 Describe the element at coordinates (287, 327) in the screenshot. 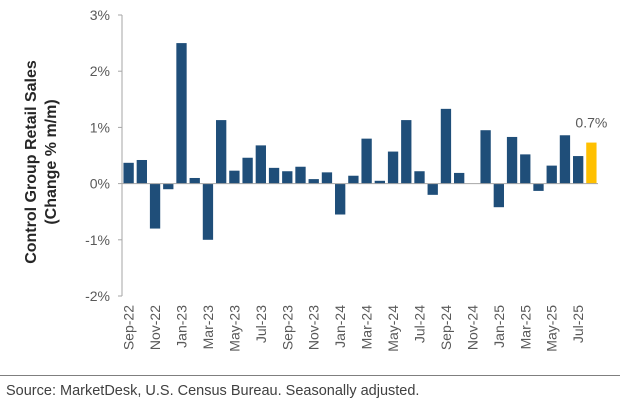

I see `x-tick-label: Sep-23` at that location.